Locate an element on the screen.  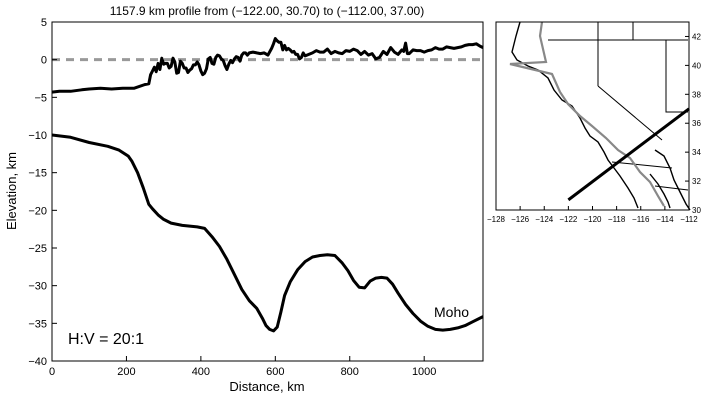
y-tick-label: 0 is located at coordinates (44, 61).